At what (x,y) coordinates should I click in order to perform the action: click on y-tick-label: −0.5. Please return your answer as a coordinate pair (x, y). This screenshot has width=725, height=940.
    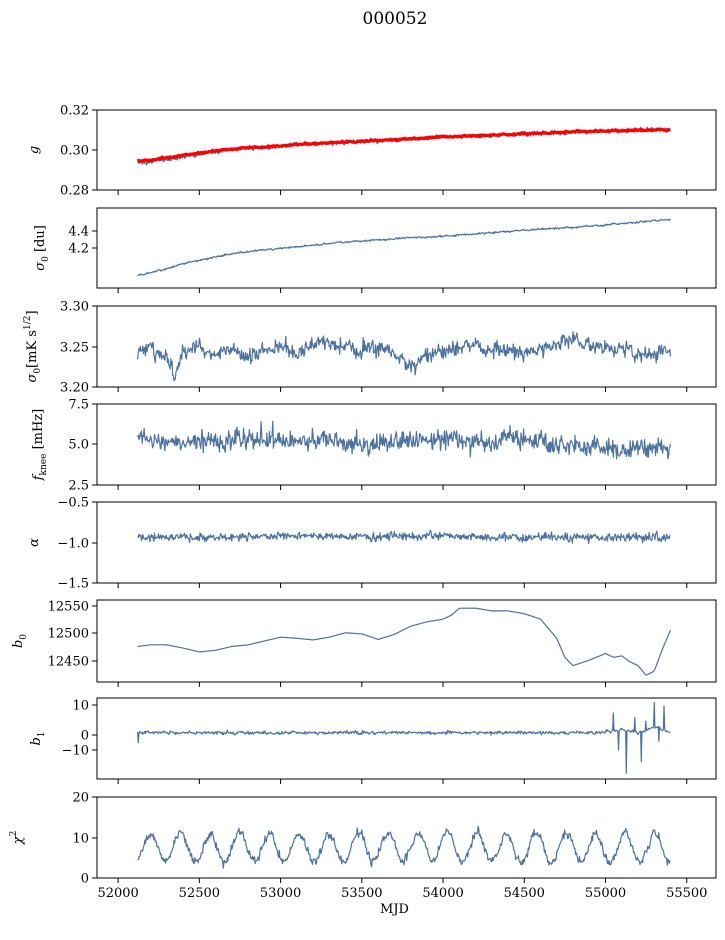
    Looking at the image, I should click on (73, 503).